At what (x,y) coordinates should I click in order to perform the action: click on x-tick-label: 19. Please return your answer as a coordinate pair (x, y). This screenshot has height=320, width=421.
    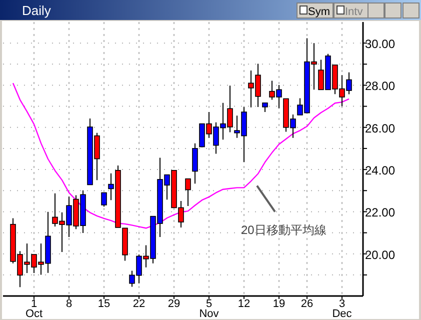
    Looking at the image, I should click on (279, 304).